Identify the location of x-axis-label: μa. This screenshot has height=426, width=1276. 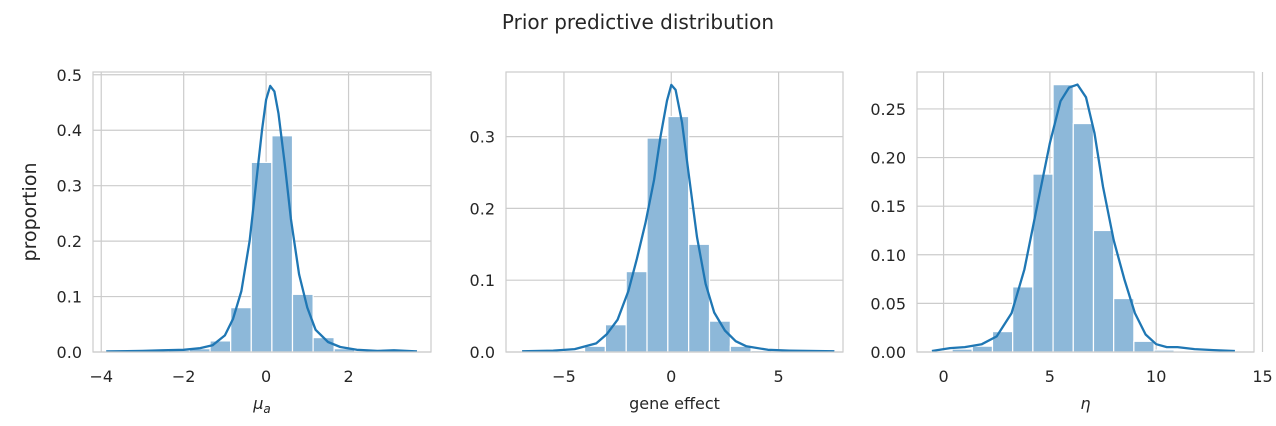
(261, 405).